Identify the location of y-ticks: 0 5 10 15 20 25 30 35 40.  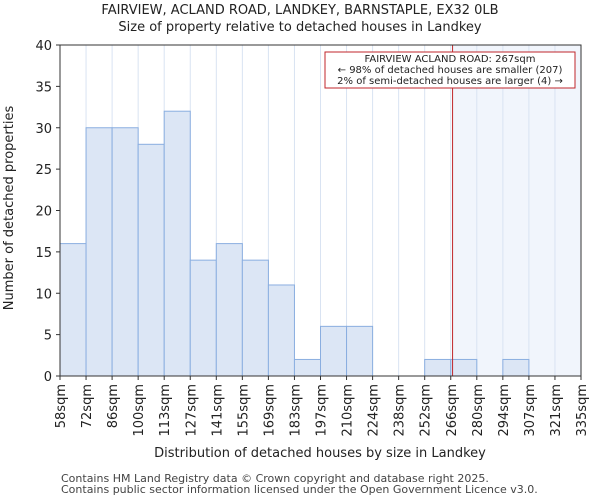
(47, 212).